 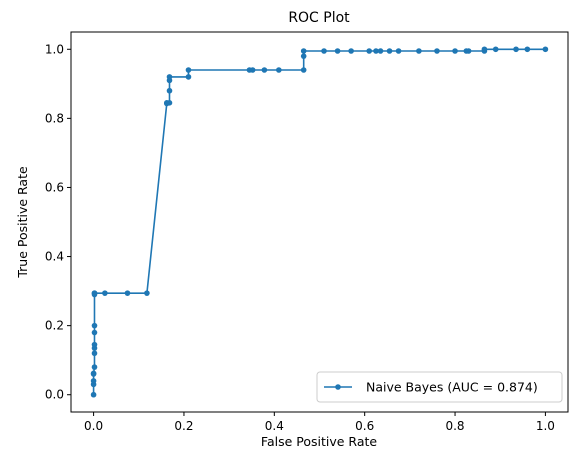 I want to click on x-axis-label: False Positive Rate, so click(x=319, y=441).